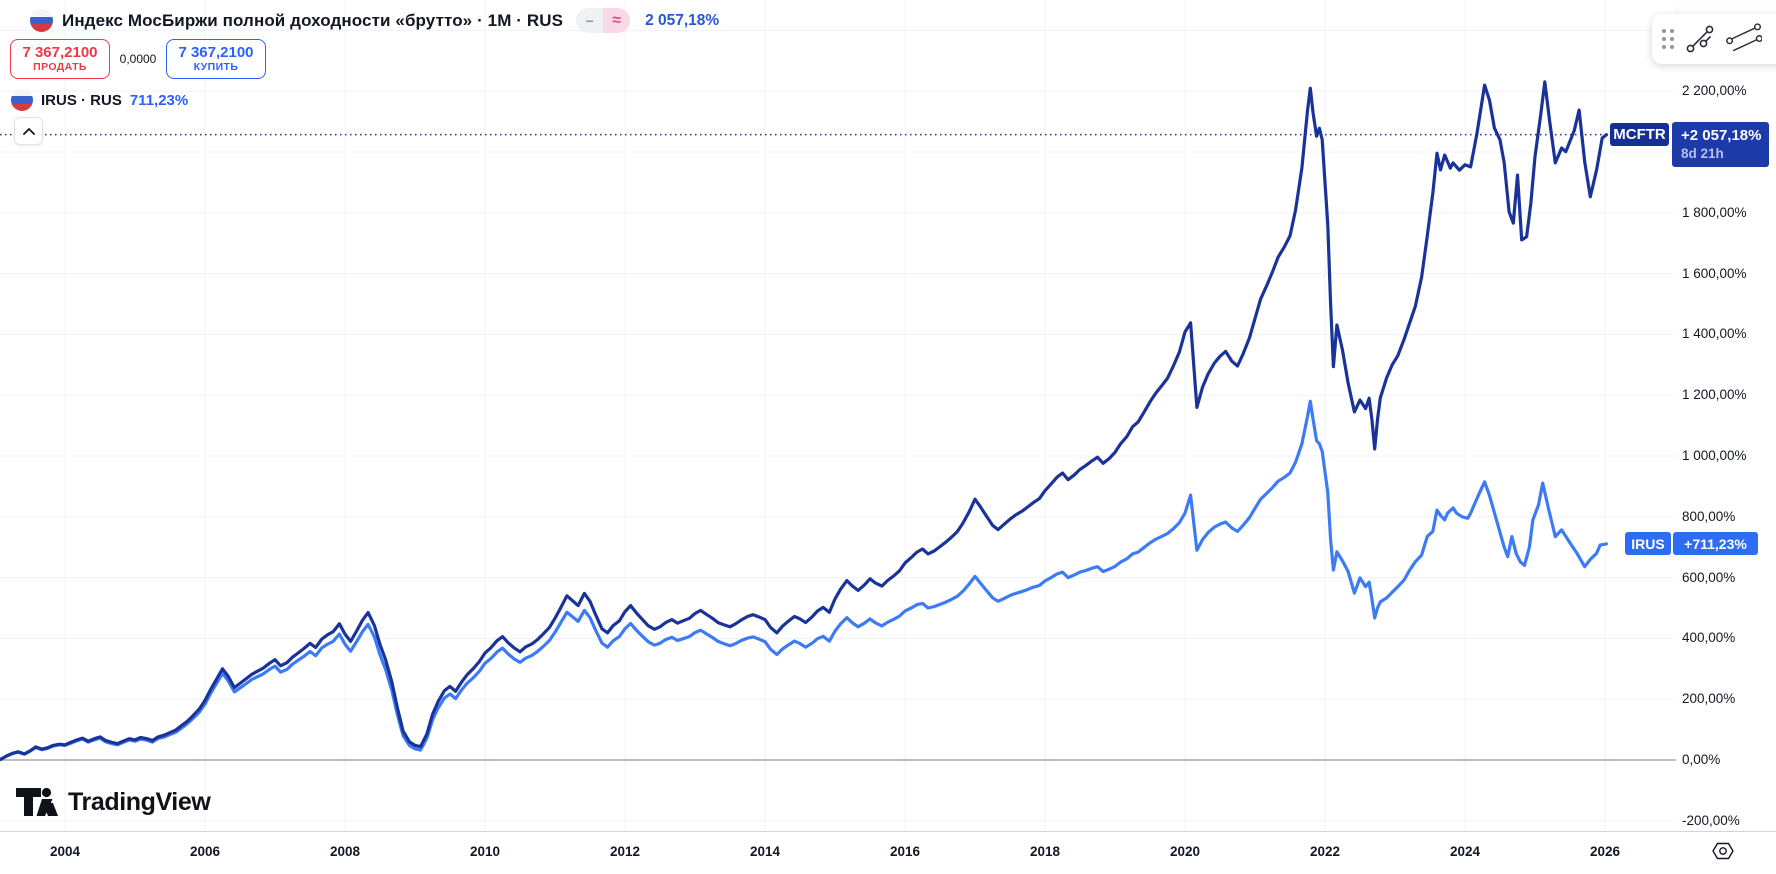 The height and width of the screenshot is (874, 1776). What do you see at coordinates (37, 801) in the screenshot?
I see `tradingview-mark-icon` at bounding box center [37, 801].